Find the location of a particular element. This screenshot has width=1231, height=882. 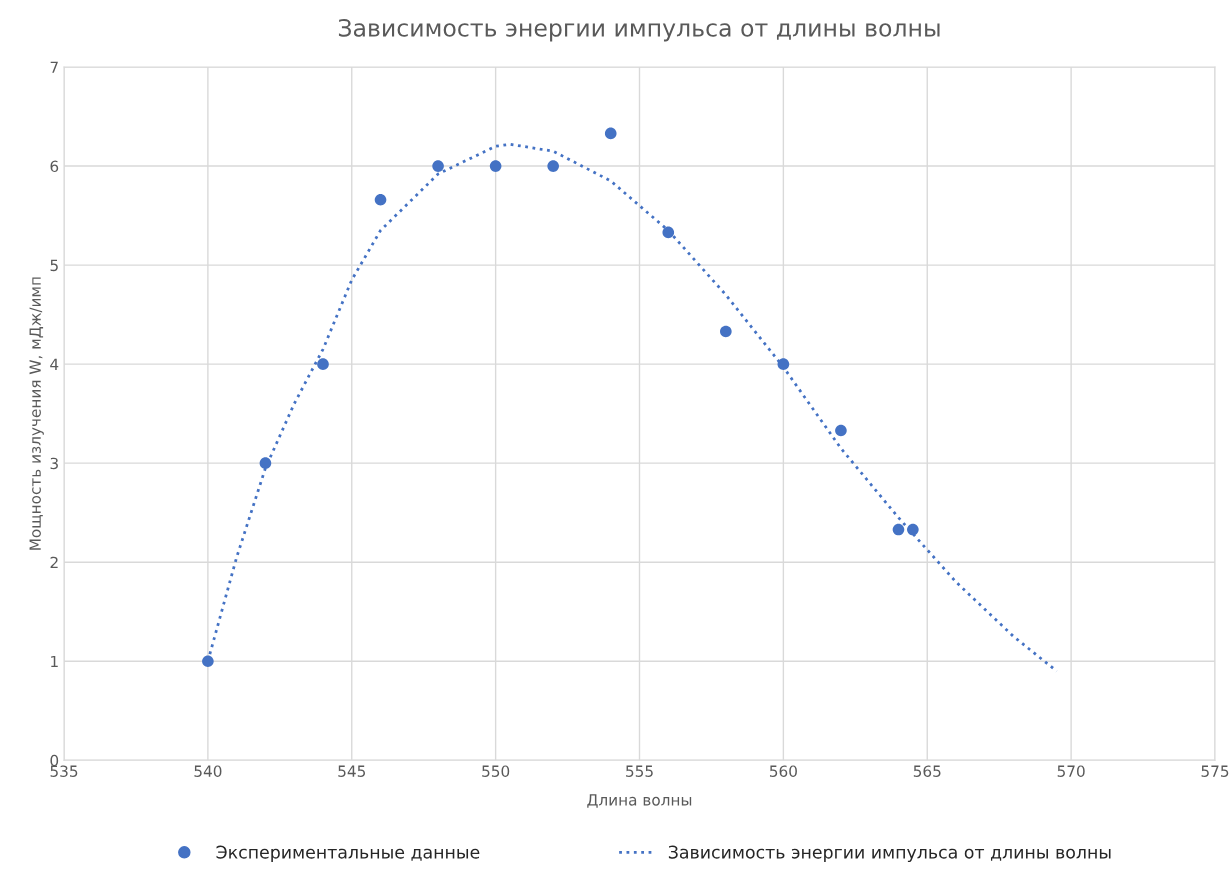

legend-label: Экспериментальные данные is located at coordinates (348, 854).